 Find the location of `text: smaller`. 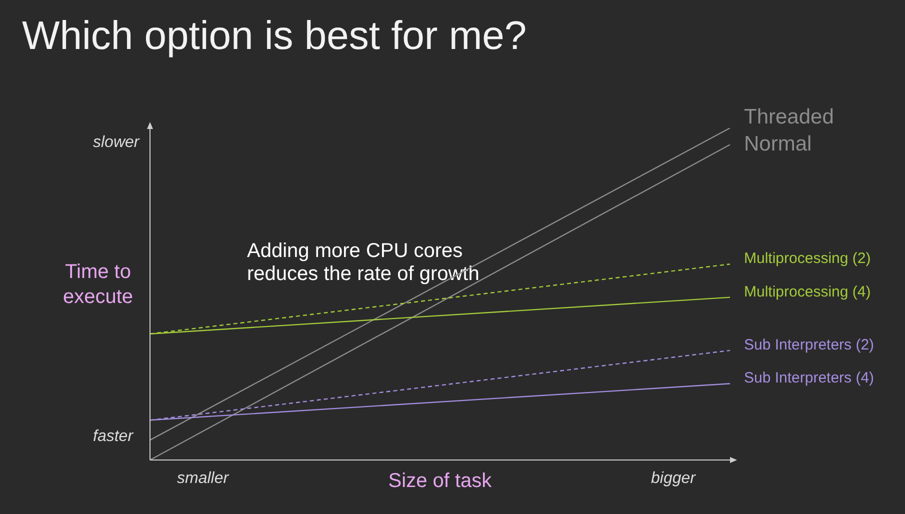

text: smaller is located at coordinates (203, 479).